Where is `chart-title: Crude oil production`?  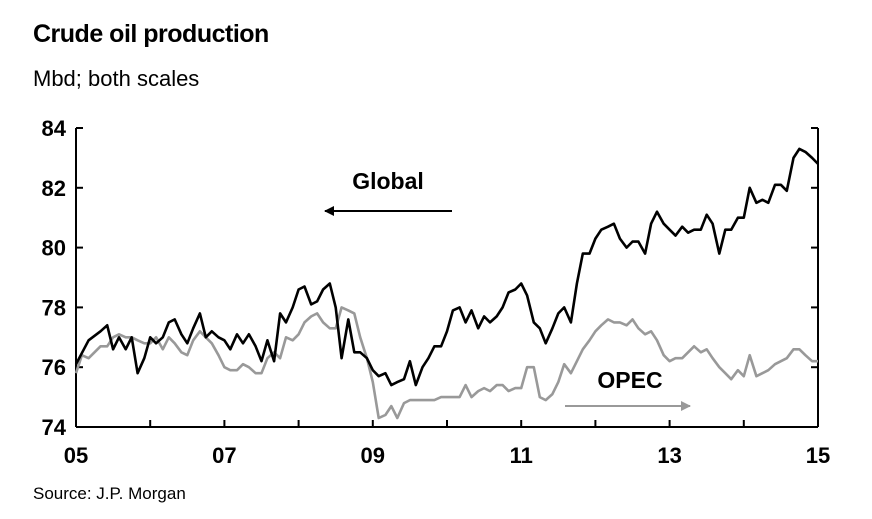 chart-title: Crude oil production is located at coordinates (151, 34).